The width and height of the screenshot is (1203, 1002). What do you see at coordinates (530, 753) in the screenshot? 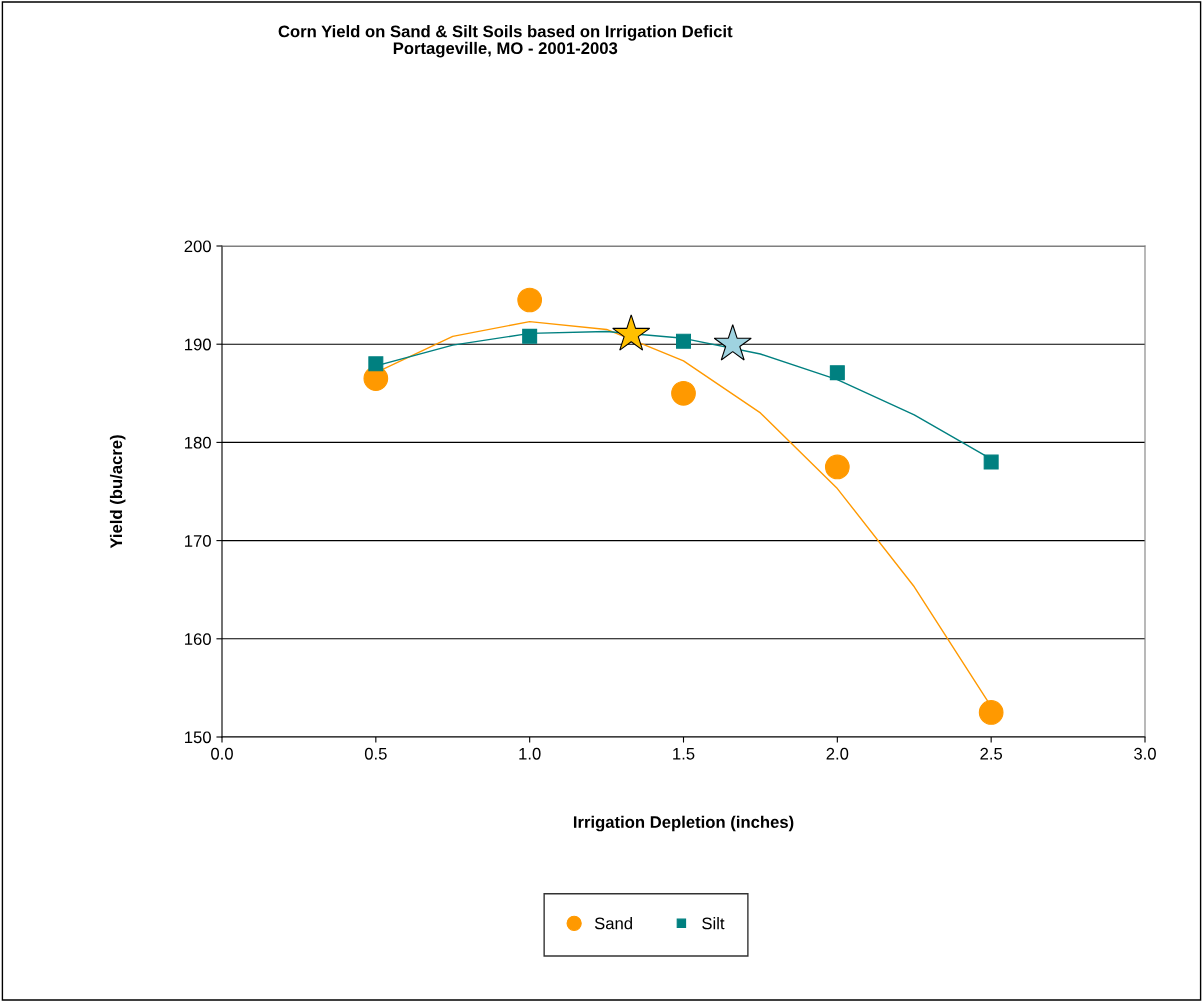
I see `x-tick-label: 1.0` at bounding box center [530, 753].